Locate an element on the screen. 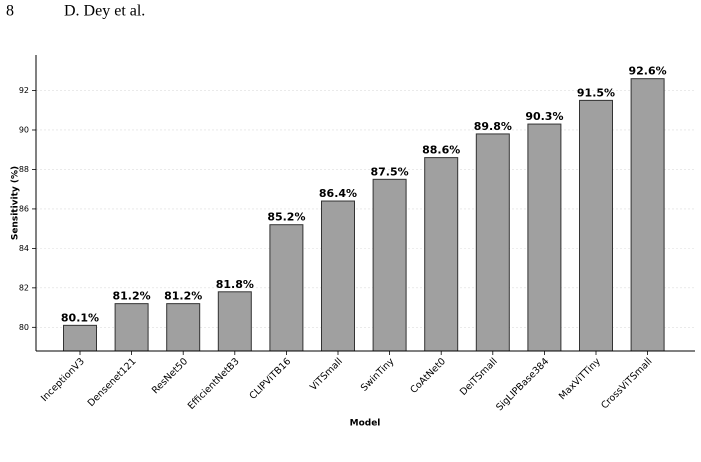 The width and height of the screenshot is (701, 462). value-label: 90.3% is located at coordinates (544, 116).